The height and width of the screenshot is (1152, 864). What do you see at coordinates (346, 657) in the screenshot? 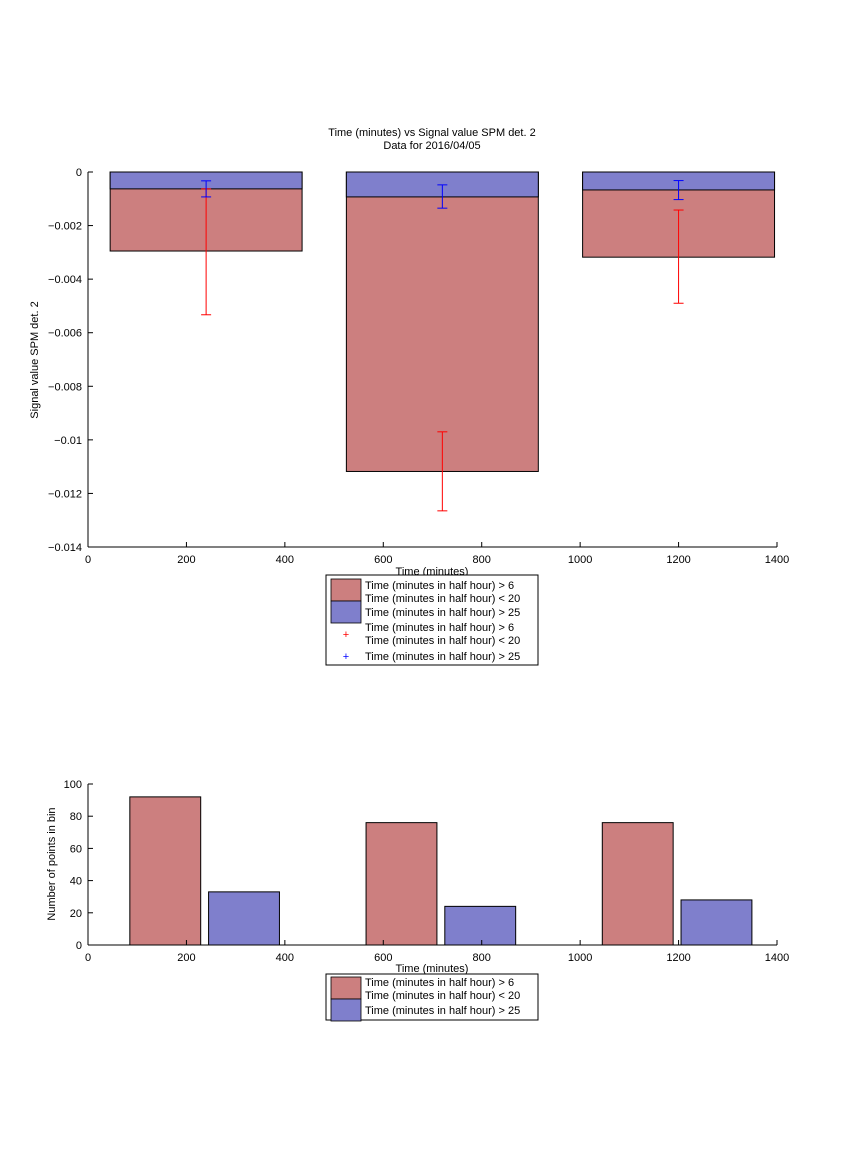
I see `legend-marker-blue-error: +` at bounding box center [346, 657].